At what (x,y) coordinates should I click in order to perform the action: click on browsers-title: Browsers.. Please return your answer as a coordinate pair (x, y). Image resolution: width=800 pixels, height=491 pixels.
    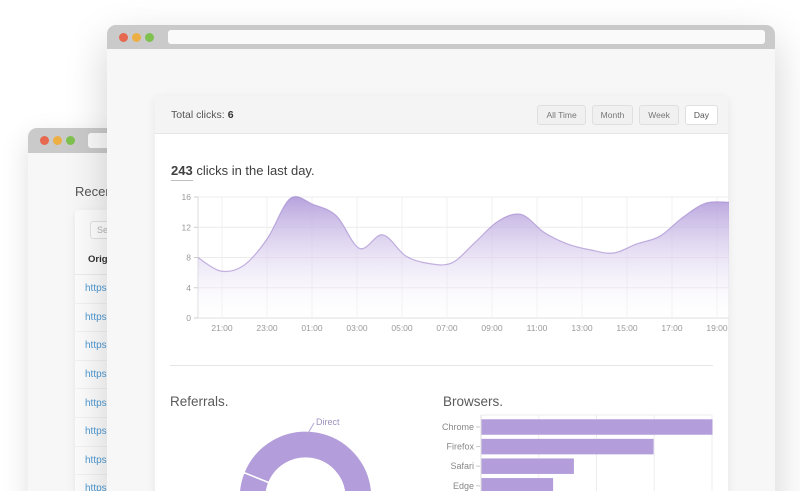
    Looking at the image, I should click on (473, 401).